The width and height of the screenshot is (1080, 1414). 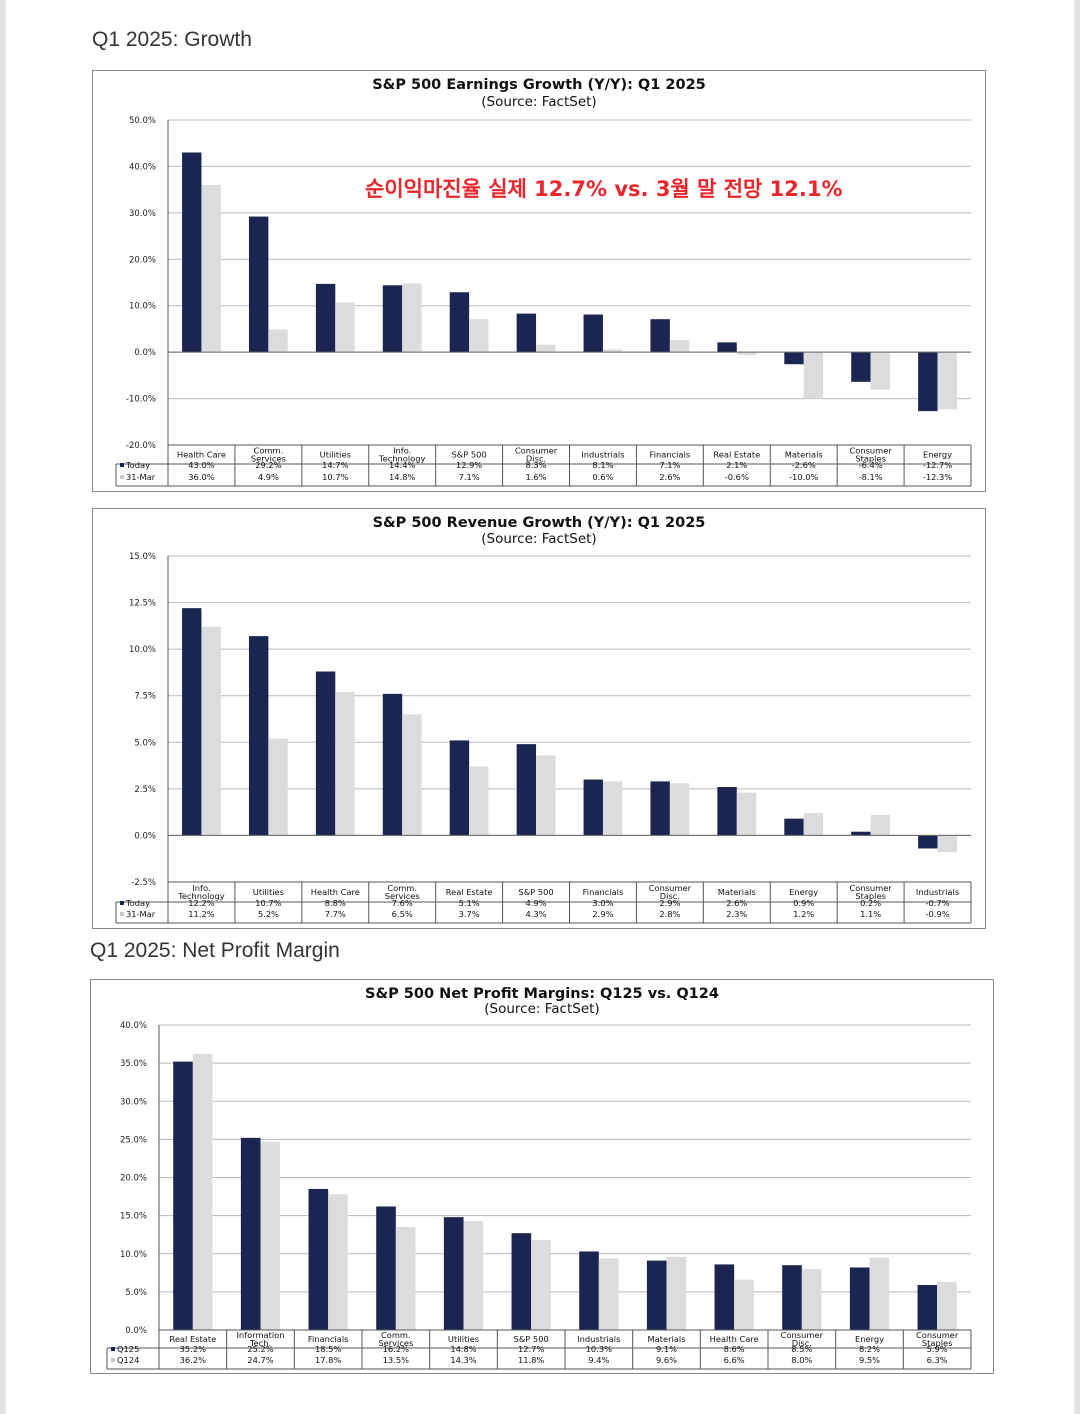 What do you see at coordinates (669, 903) in the screenshot?
I see `data-label: 2.9%` at bounding box center [669, 903].